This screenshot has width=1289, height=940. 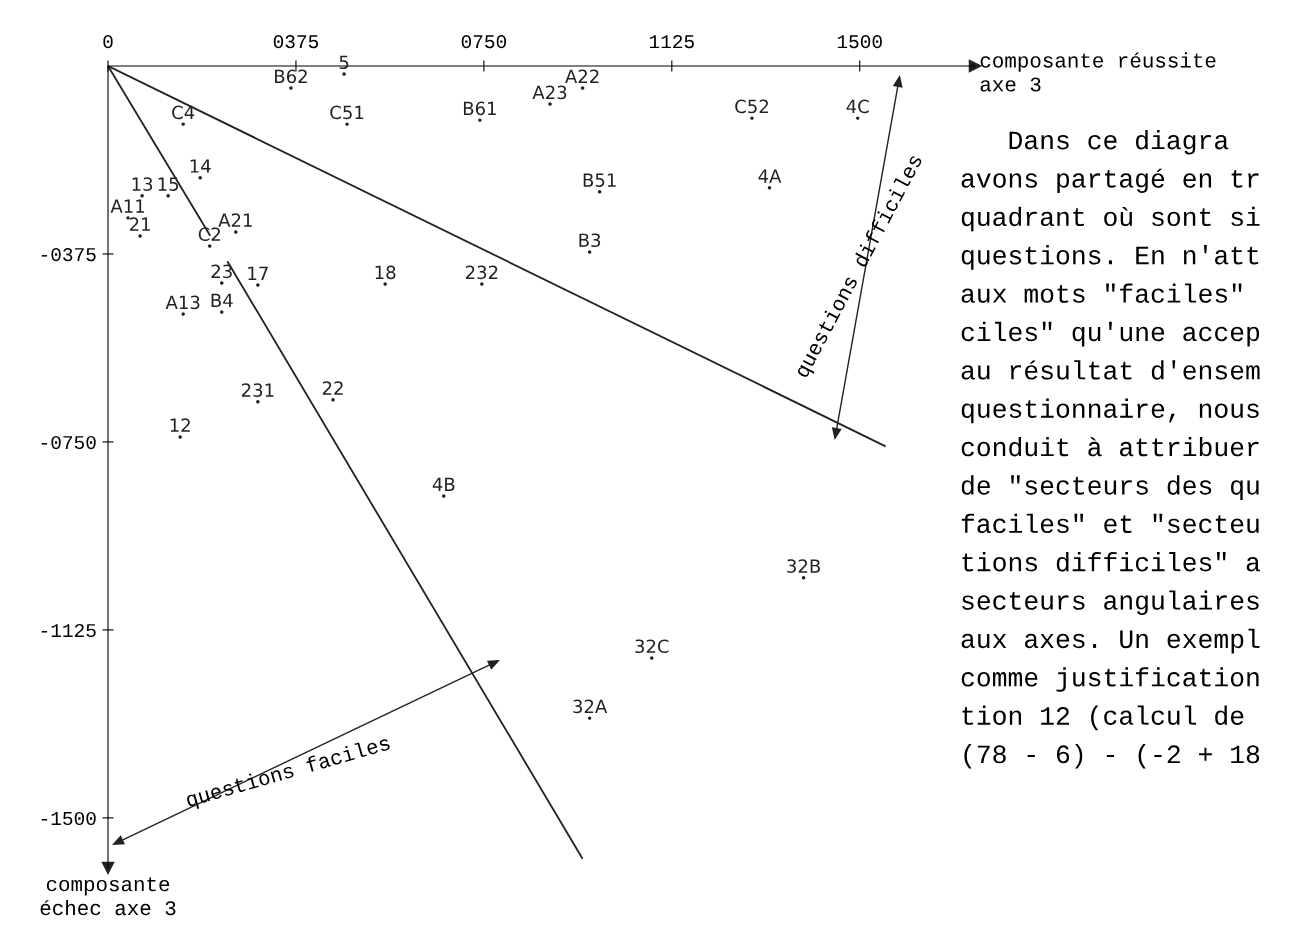 I want to click on series-label: 231, so click(x=257, y=390).